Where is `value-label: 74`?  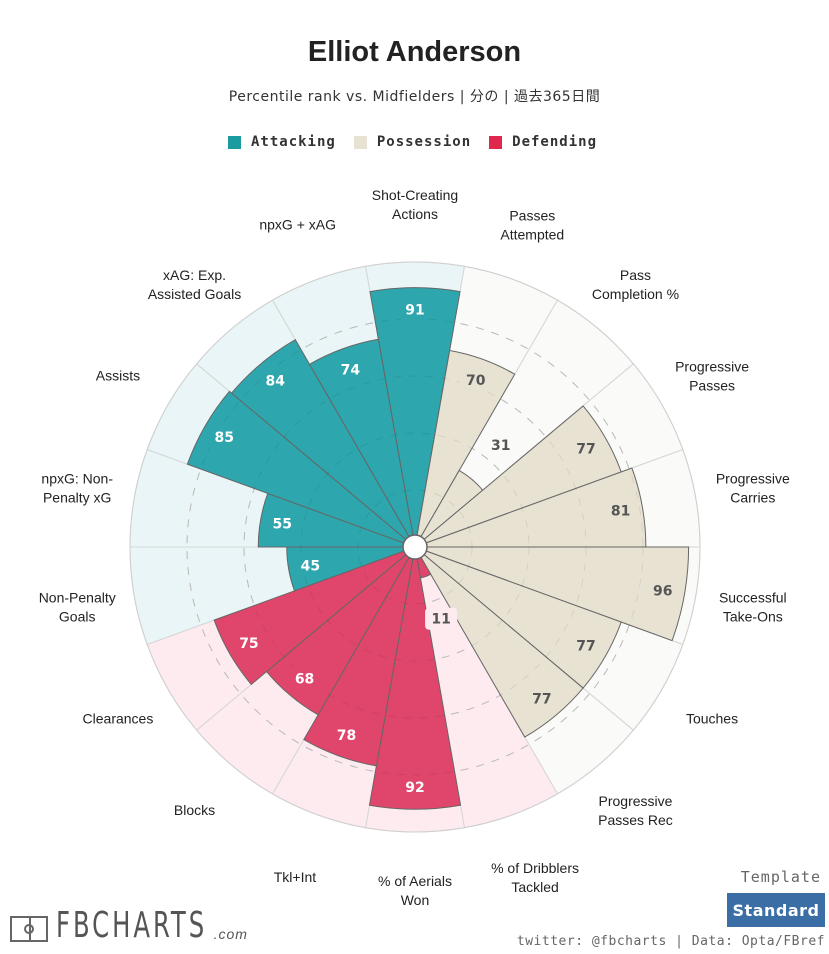 value-label: 74 is located at coordinates (351, 370).